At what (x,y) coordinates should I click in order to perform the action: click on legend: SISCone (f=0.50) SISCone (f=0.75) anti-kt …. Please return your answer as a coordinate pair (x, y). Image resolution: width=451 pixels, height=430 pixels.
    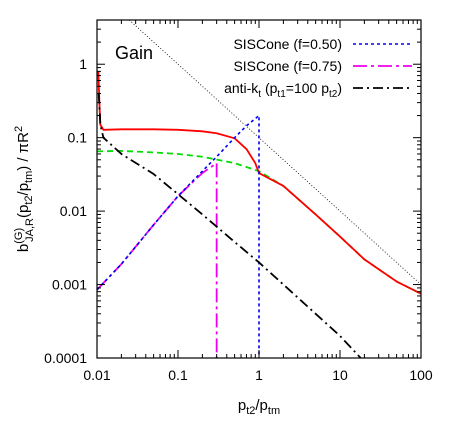
    Looking at the image, I should click on (318, 68).